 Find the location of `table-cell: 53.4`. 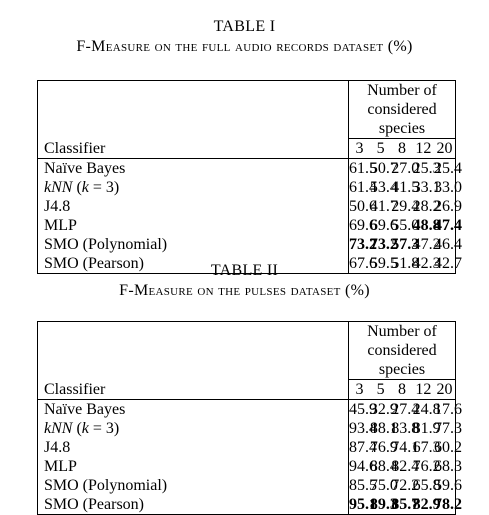

table-cell: 53.4 is located at coordinates (383, 187).